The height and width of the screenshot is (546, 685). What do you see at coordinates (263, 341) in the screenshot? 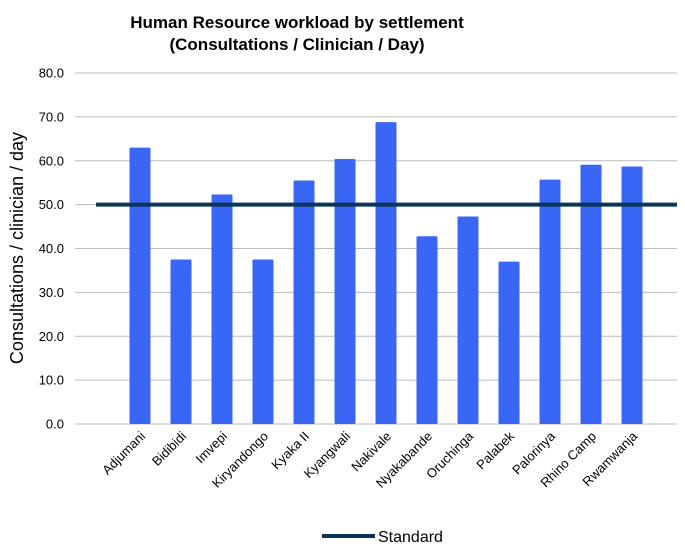
I see `bar-kiryandongo` at bounding box center [263, 341].